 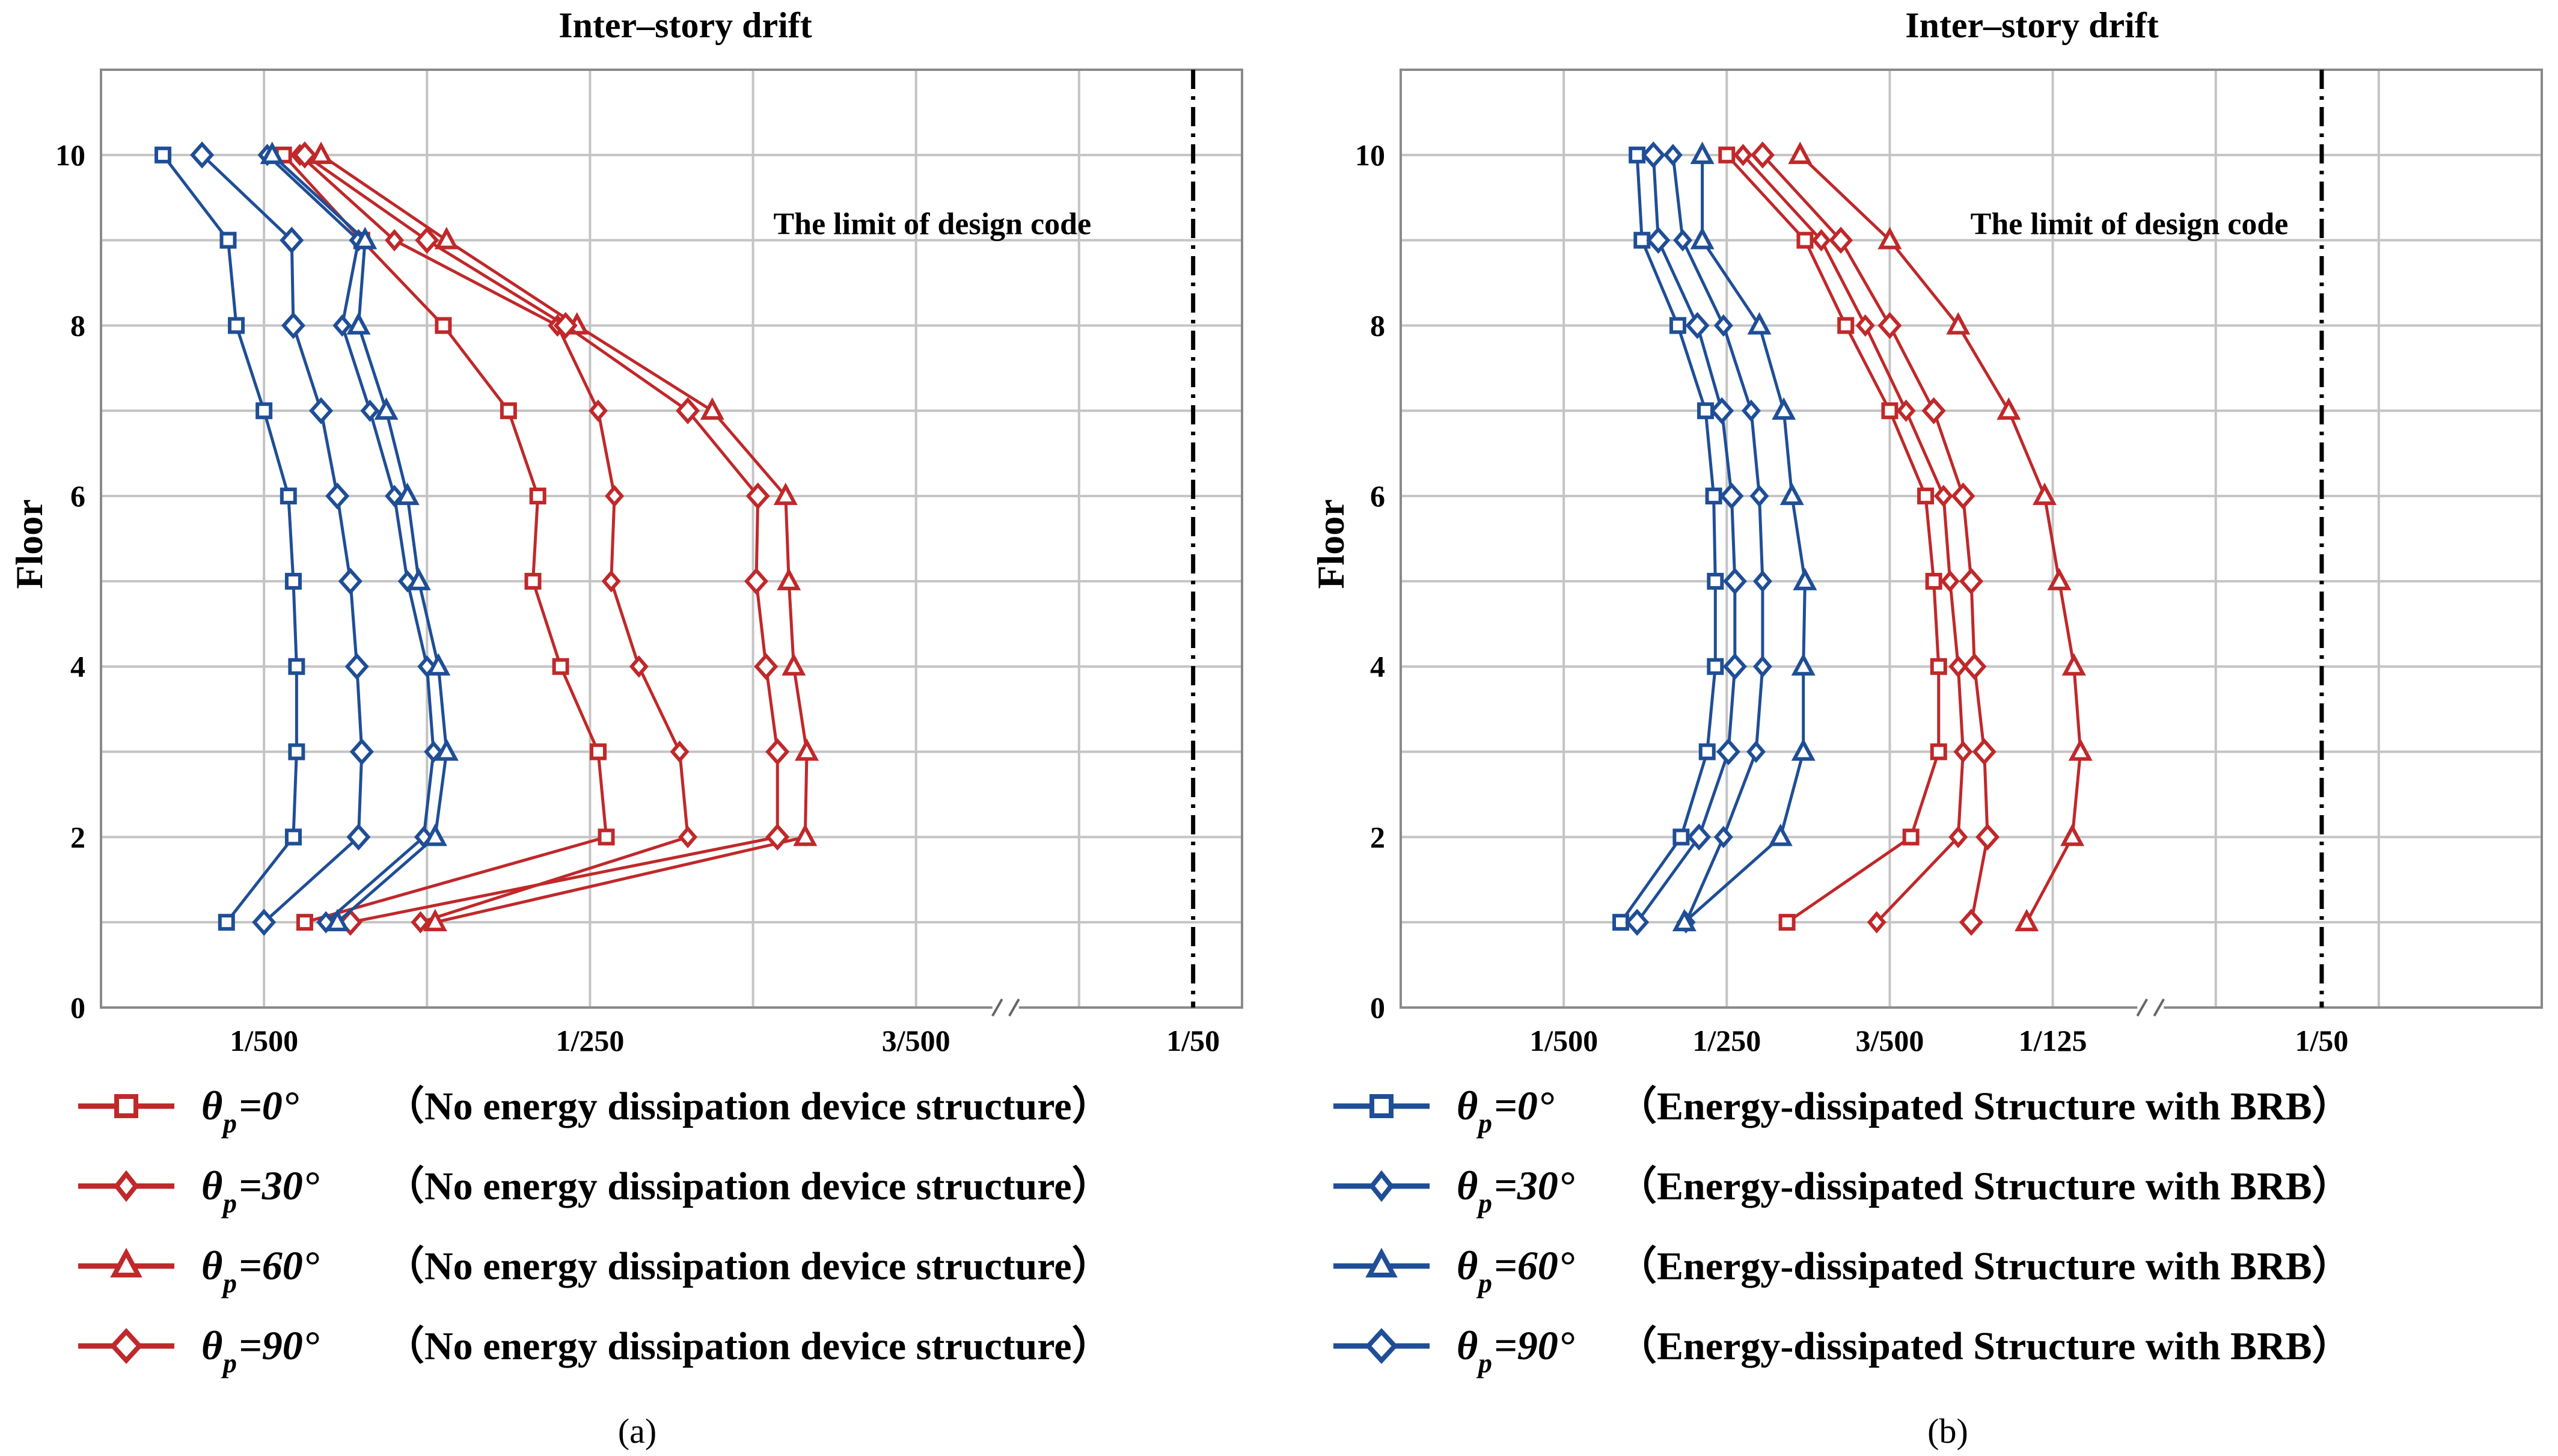 I want to click on panel-a-annotation: The limit of design code, so click(x=932, y=224).